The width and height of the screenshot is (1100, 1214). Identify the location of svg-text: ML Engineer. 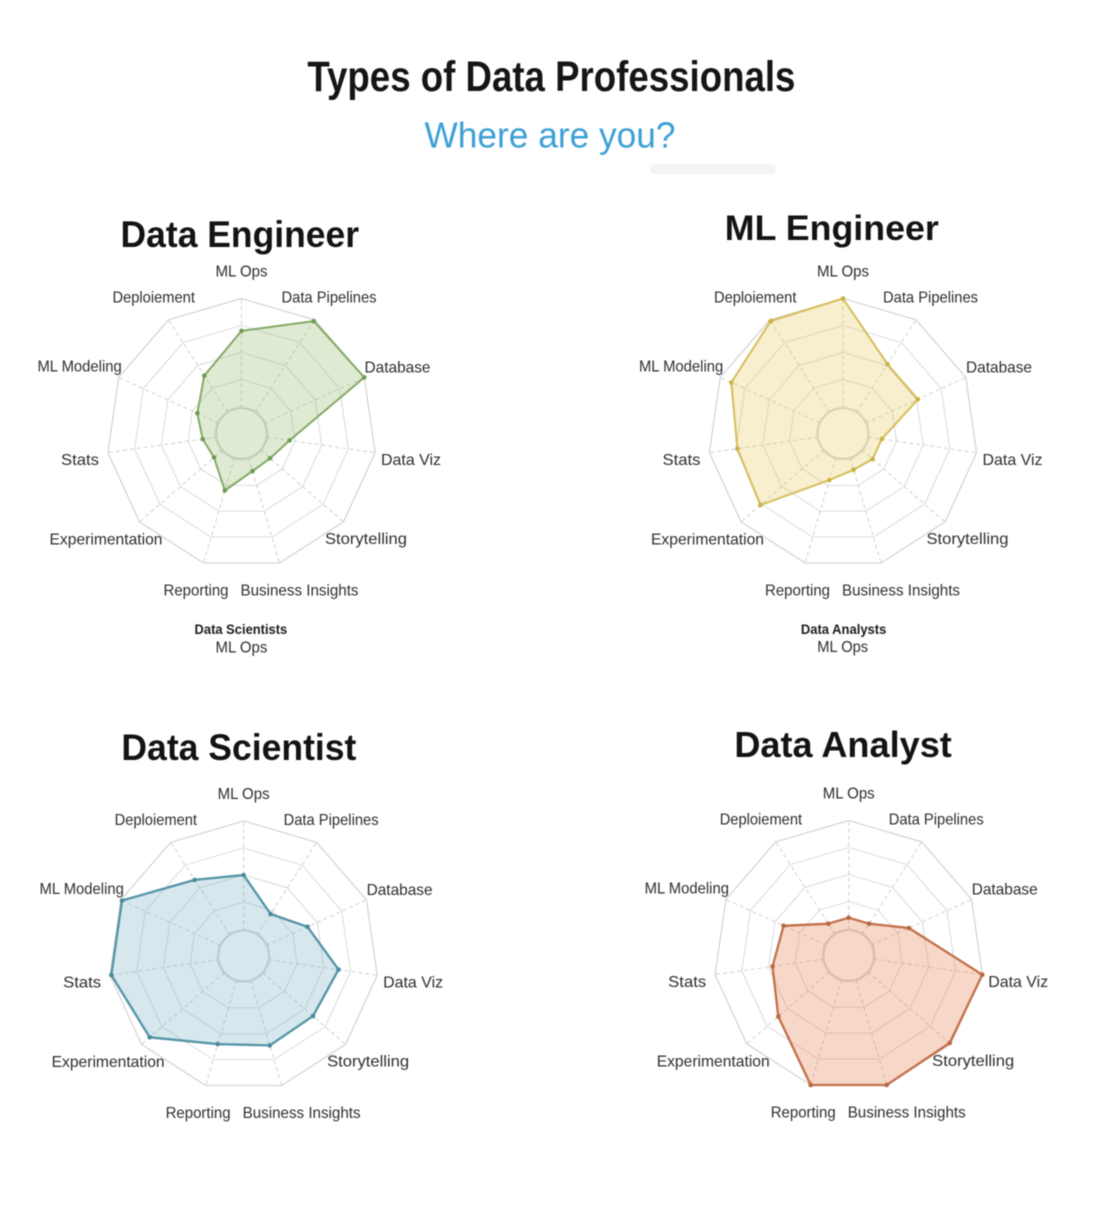
(832, 228).